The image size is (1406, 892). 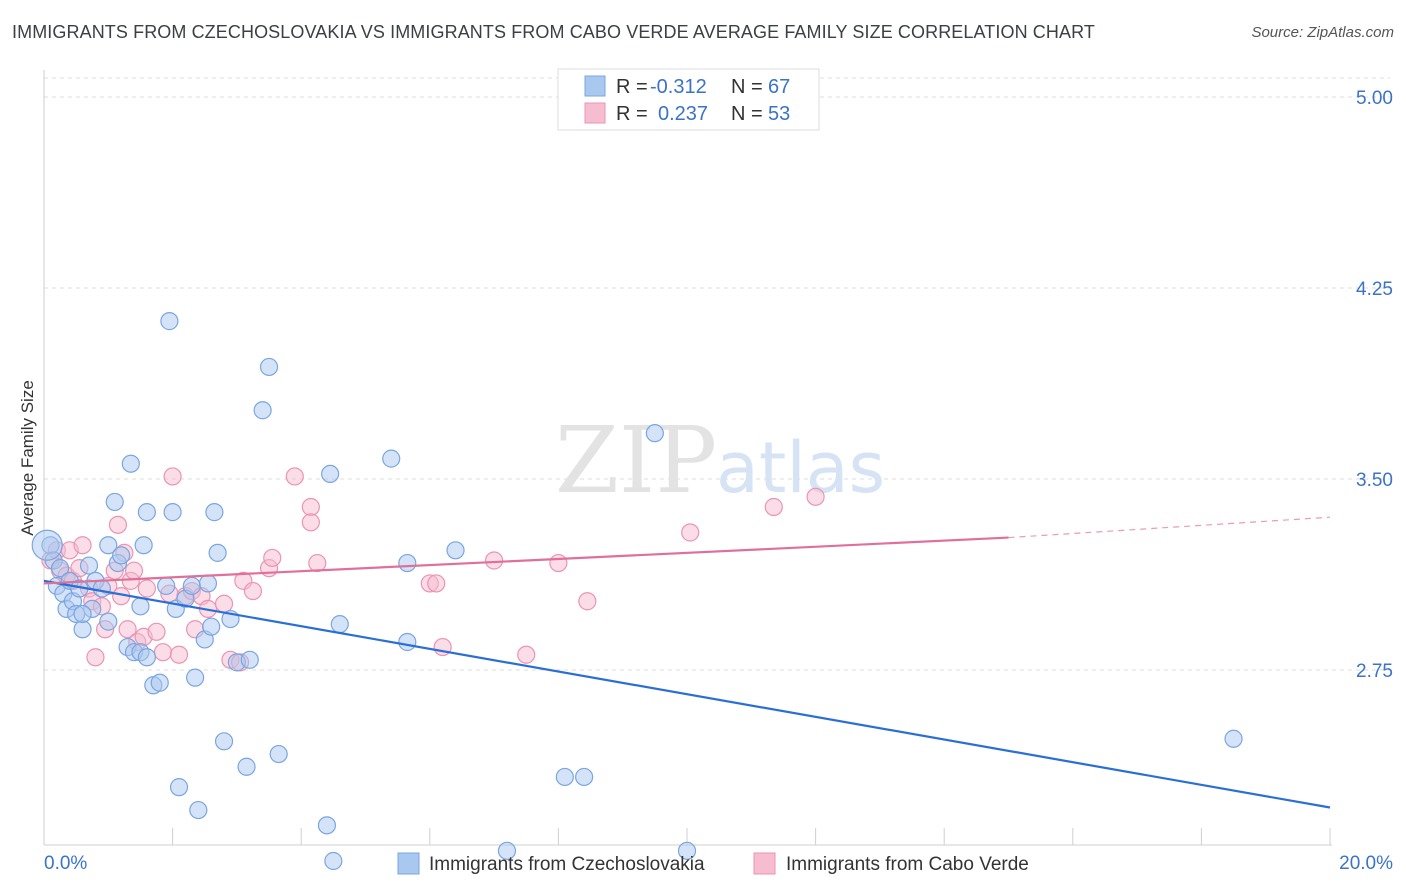 I want to click on series-legend-swatch-blue, so click(x=408, y=863).